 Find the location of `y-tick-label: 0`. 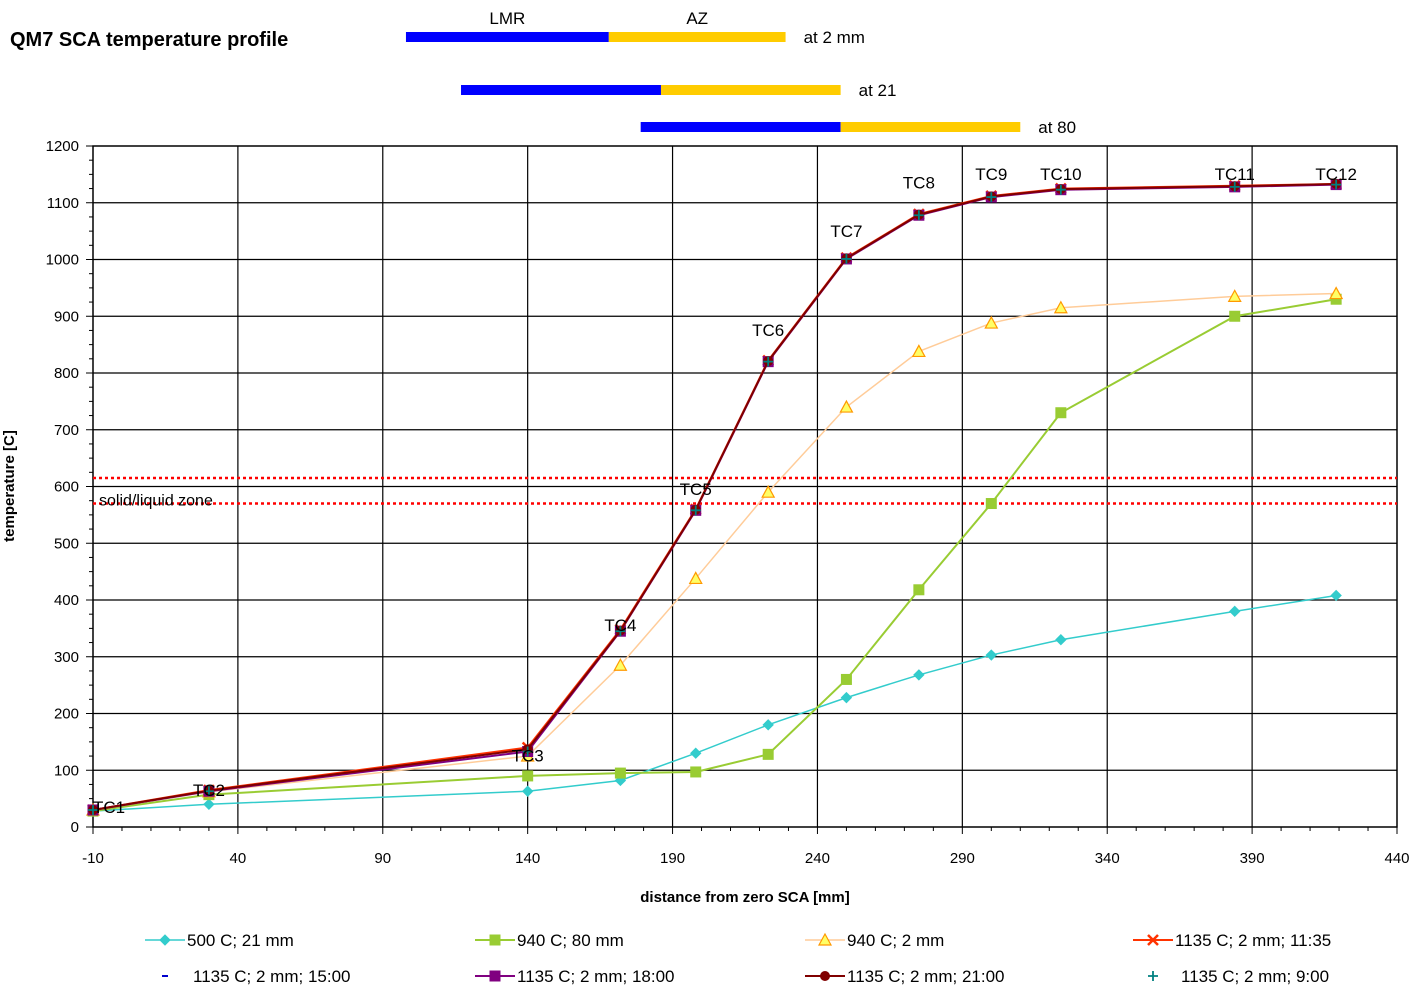

y-tick-label: 0 is located at coordinates (75, 827).